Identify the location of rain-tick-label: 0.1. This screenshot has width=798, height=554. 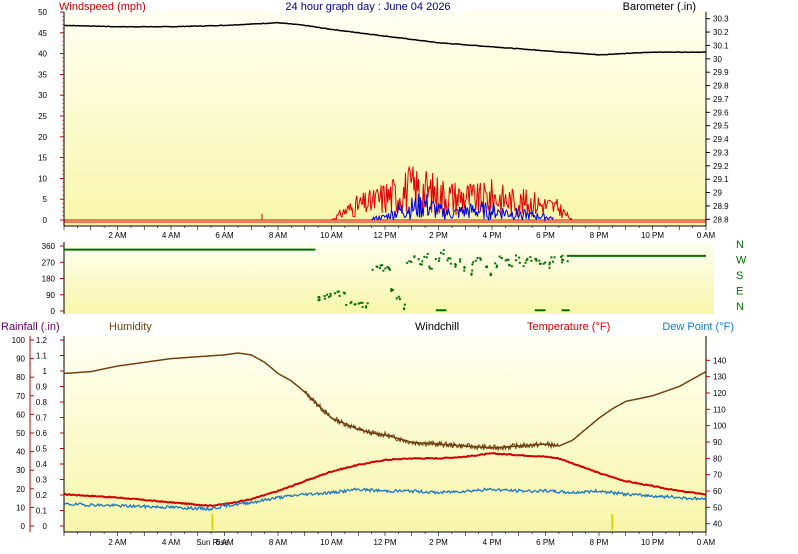
(42, 511).